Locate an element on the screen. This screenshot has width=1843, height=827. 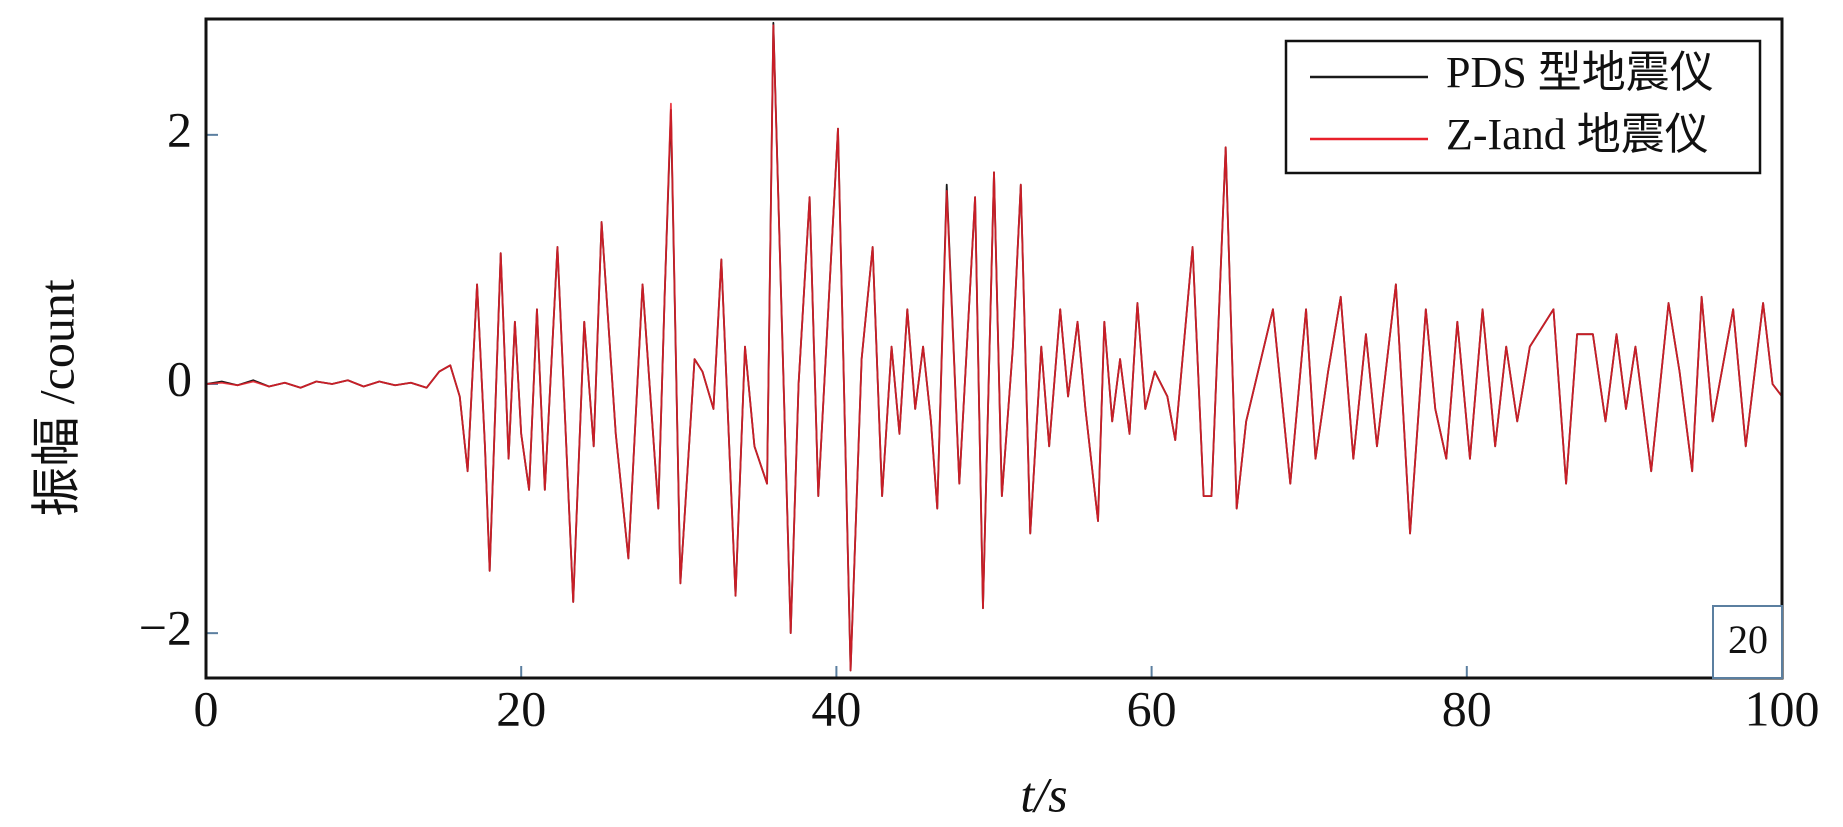
x-tick-label: 60 is located at coordinates (1152, 708).